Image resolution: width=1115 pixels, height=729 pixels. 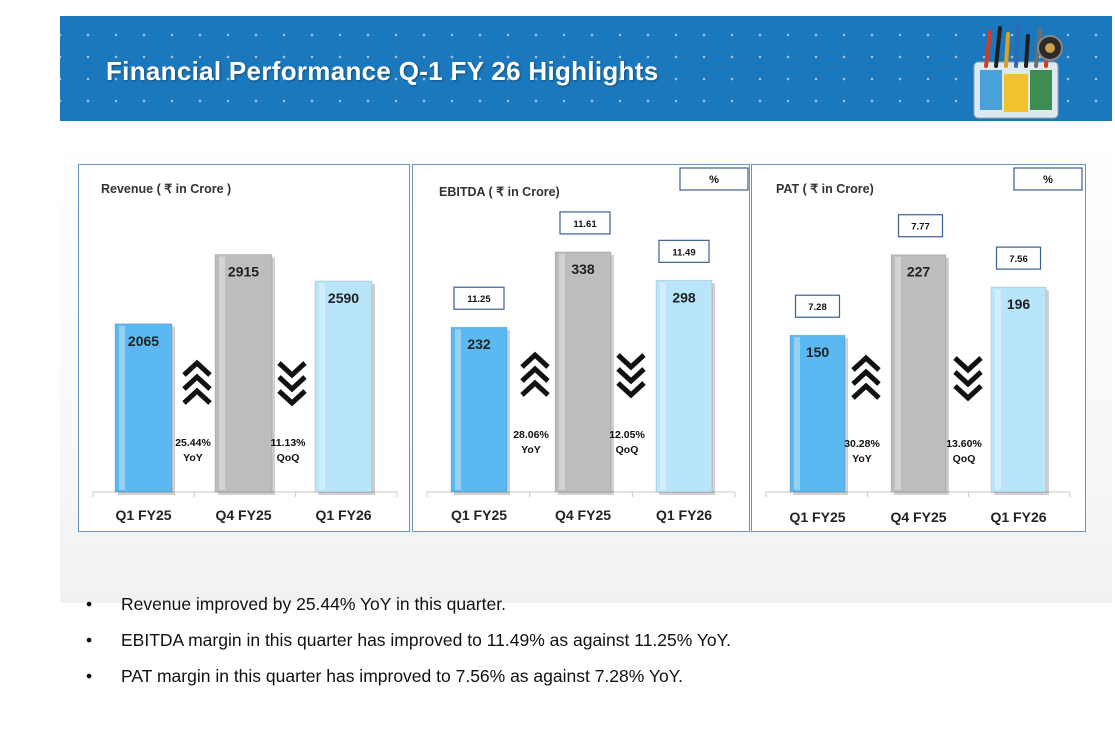 I want to click on chart-title: Revenue ( ₹ in Crore ), so click(x=166, y=189).